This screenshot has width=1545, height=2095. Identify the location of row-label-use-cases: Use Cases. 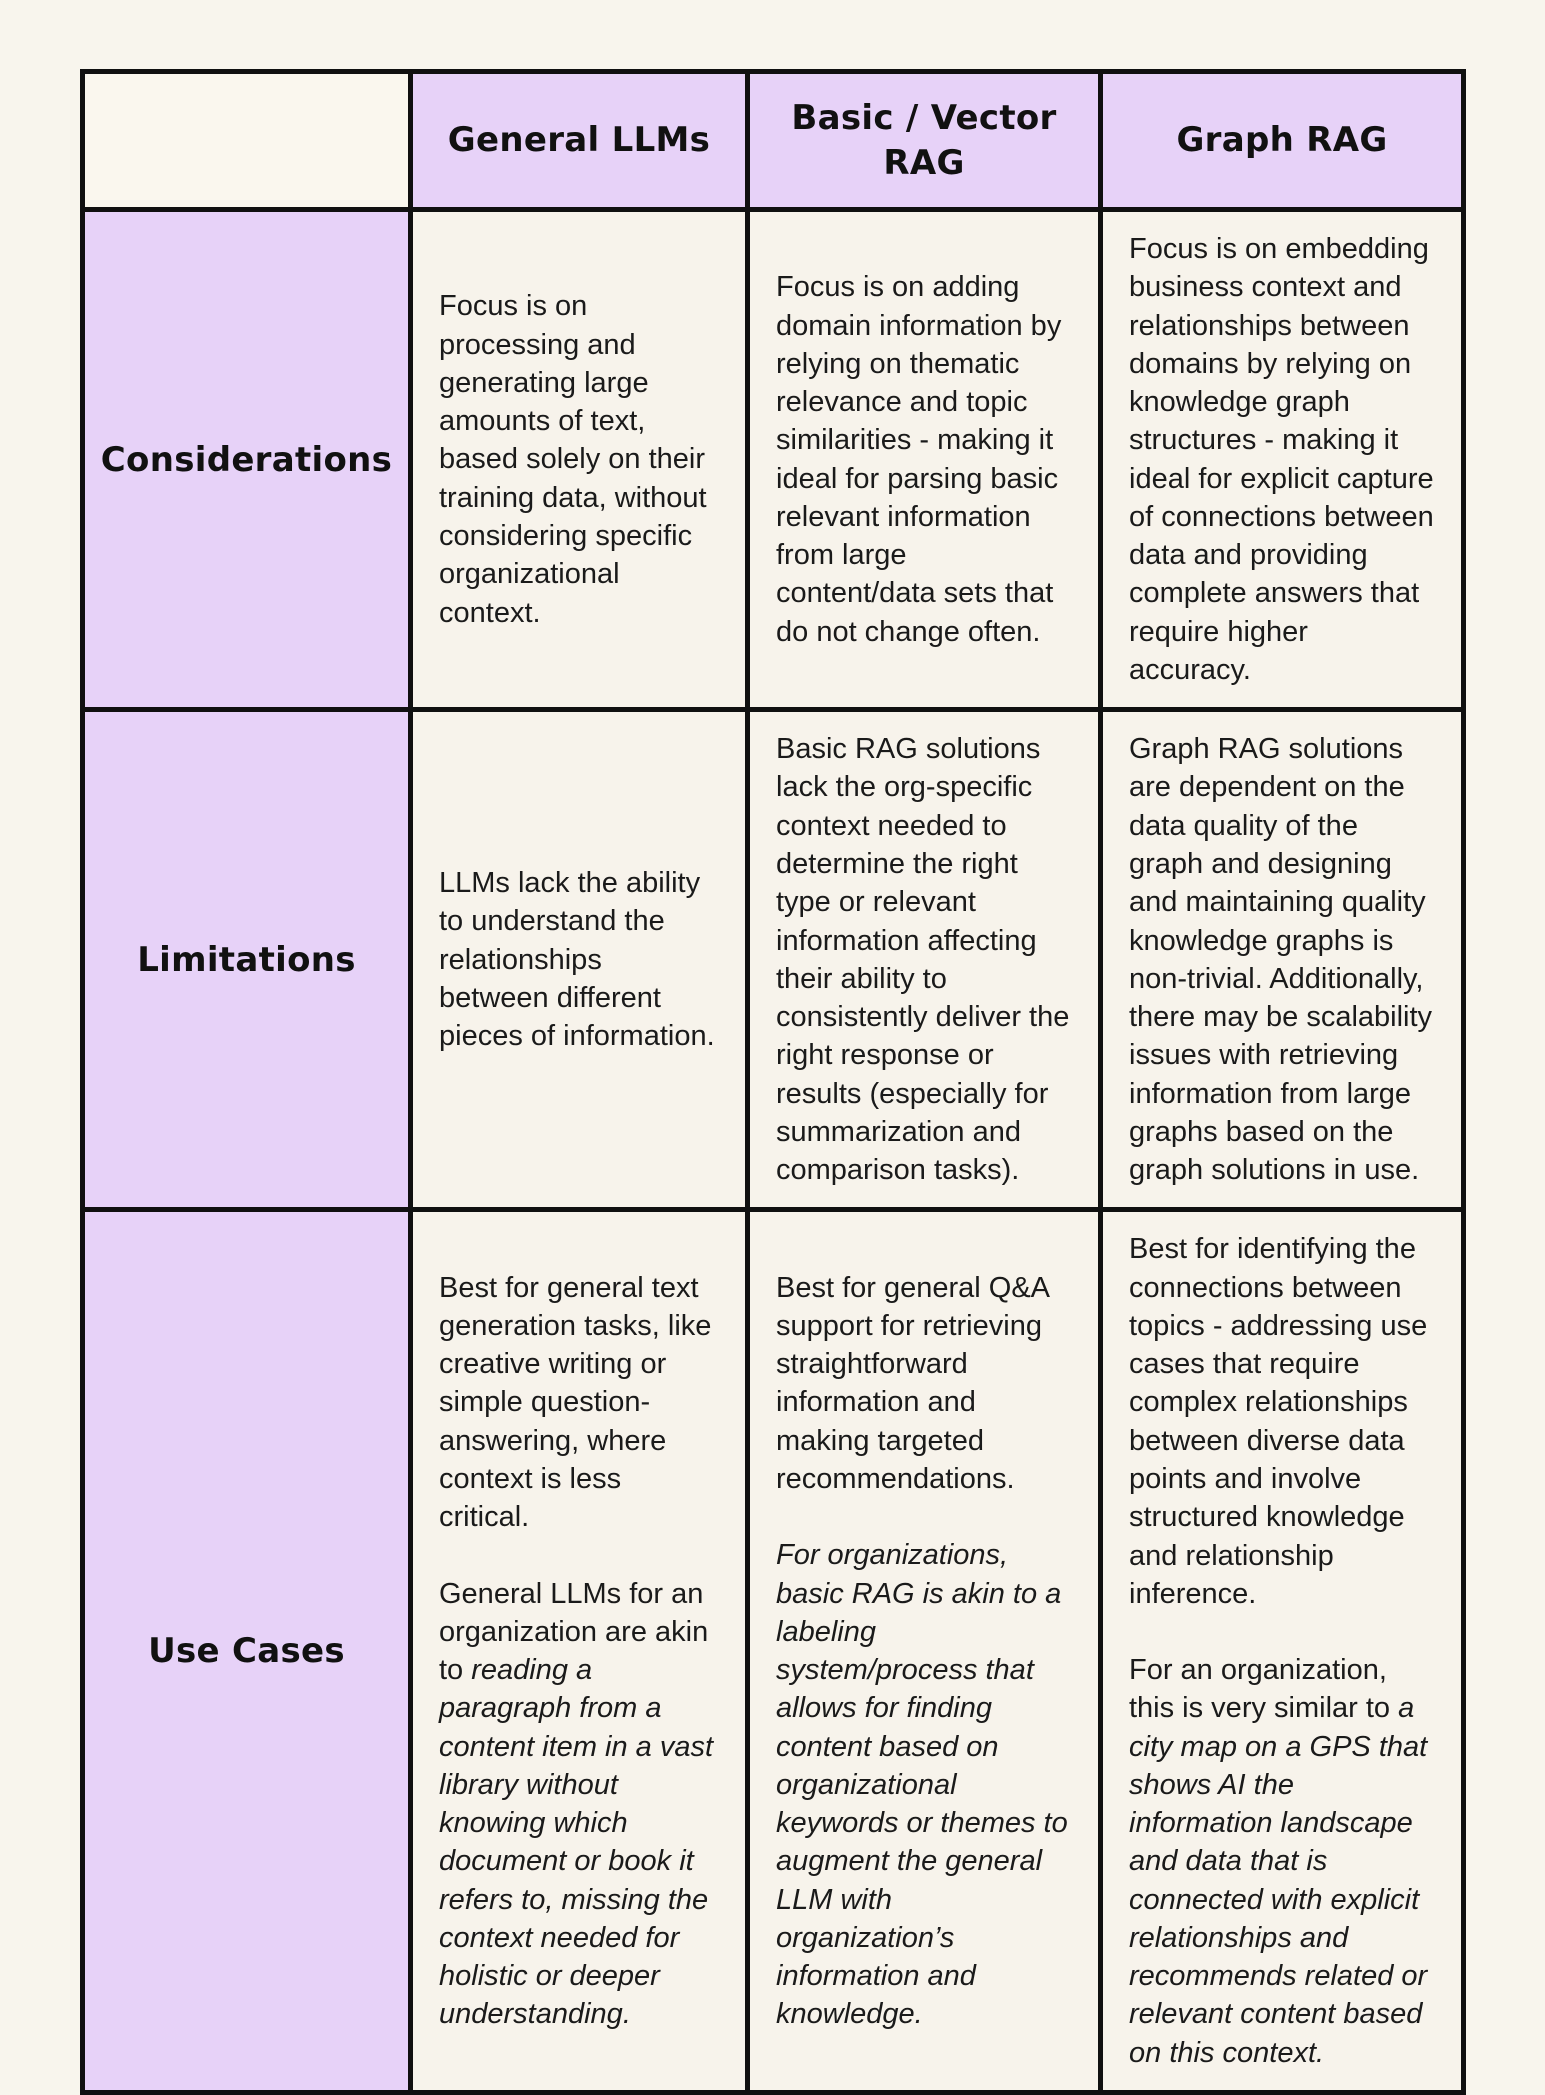
(246, 1651).